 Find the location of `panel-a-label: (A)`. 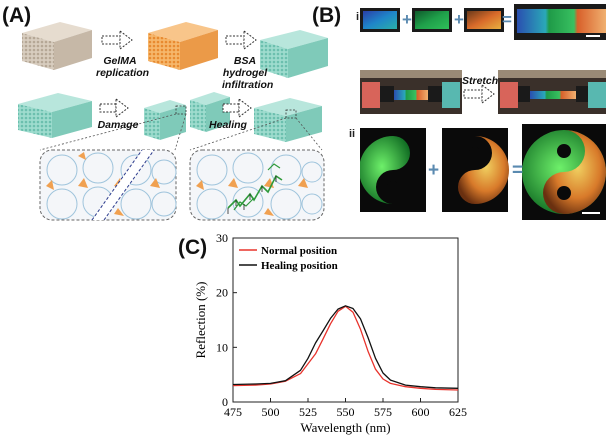

panel-a-label: (A) is located at coordinates (17, 15).